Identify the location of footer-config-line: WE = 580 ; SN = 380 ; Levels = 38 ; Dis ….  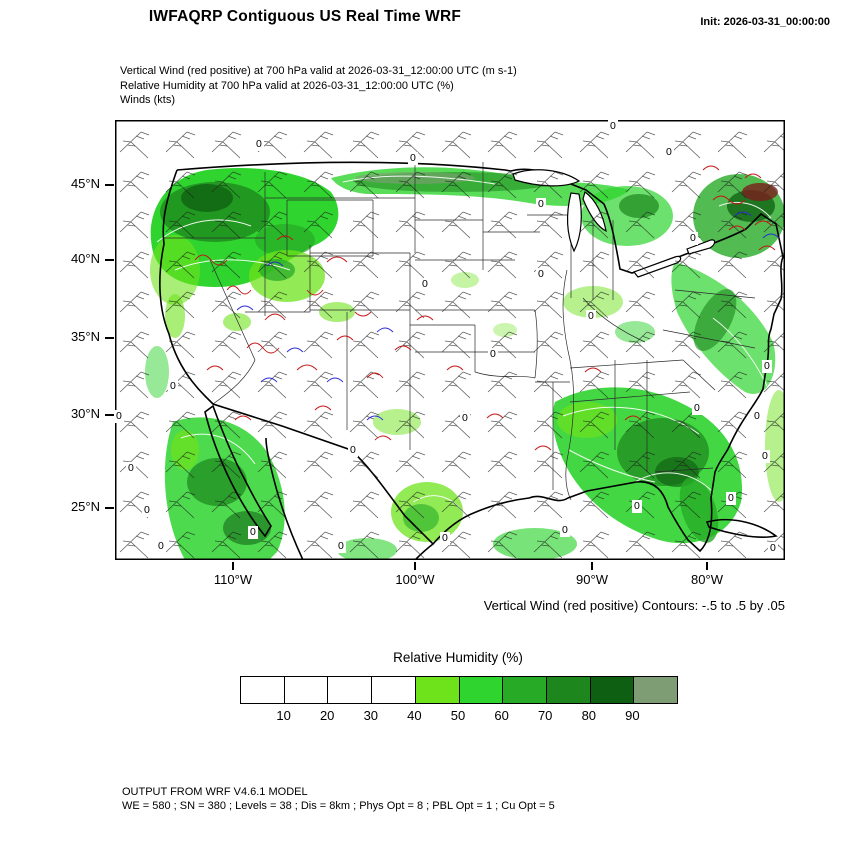
(338, 806).